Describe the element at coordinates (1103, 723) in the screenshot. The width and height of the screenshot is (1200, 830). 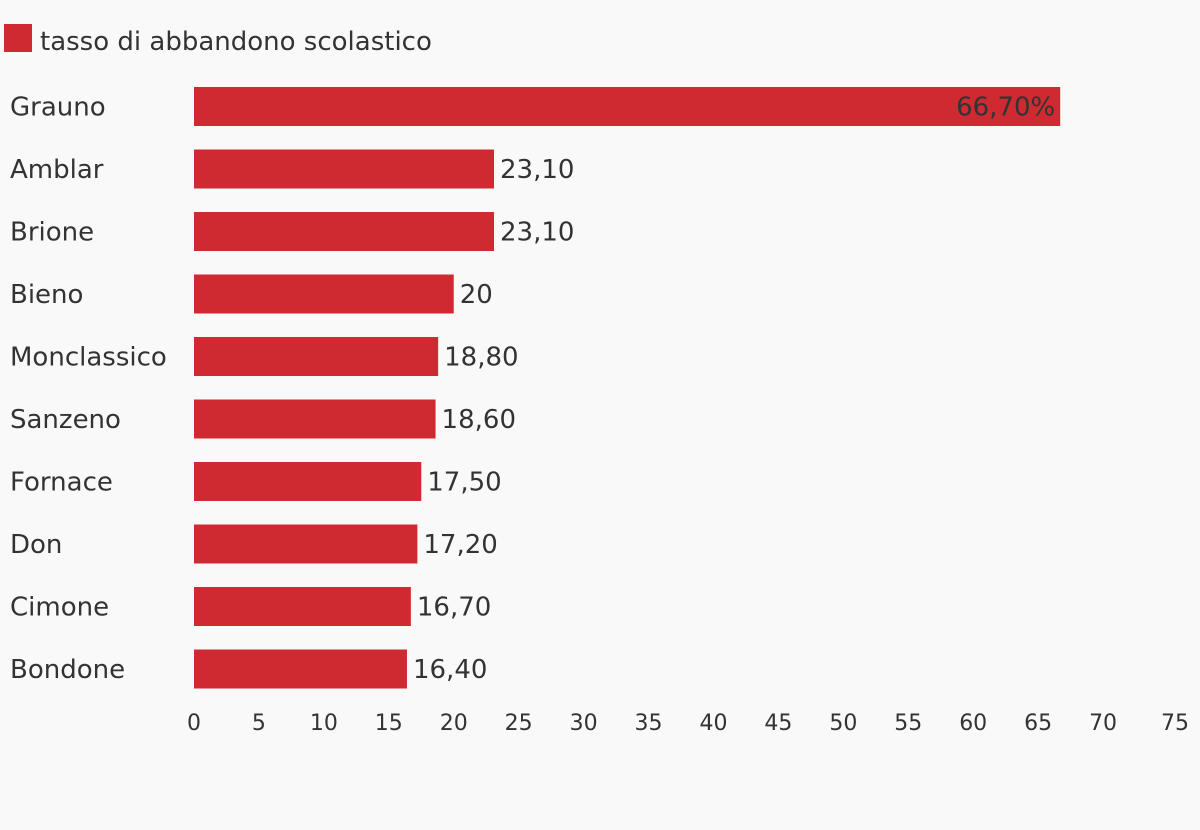
I see `x-tick-label: 70` at that location.